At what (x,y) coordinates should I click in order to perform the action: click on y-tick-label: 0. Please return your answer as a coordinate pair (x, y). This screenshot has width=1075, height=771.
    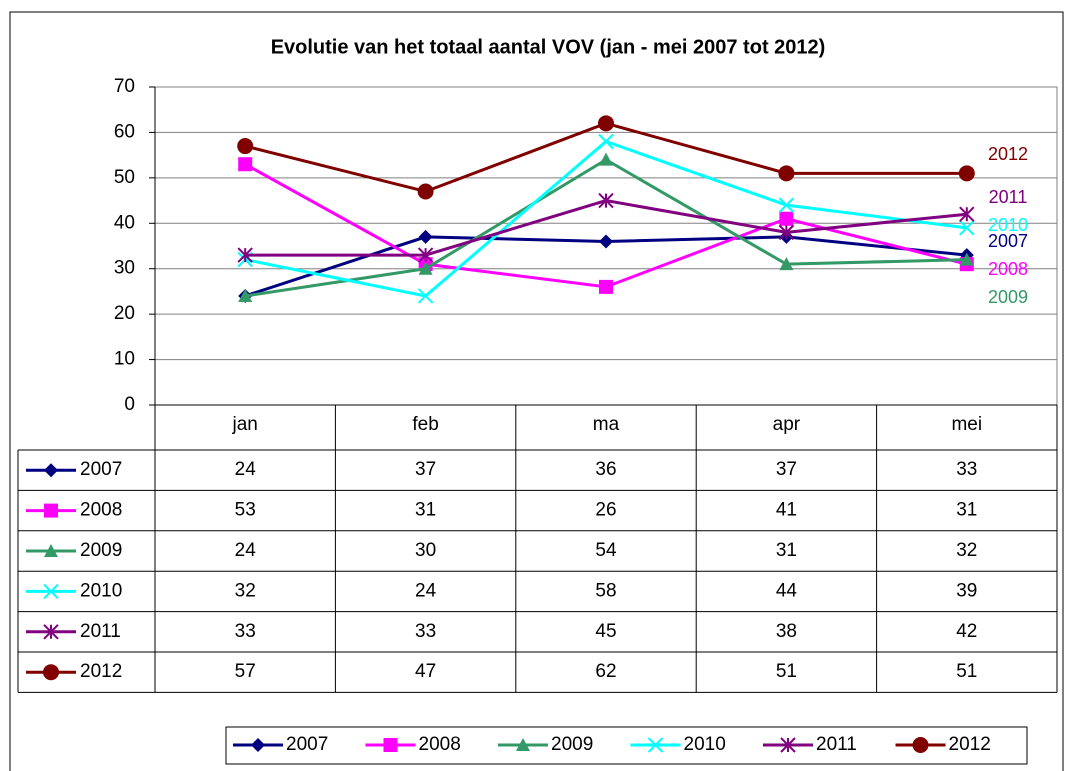
    Looking at the image, I should click on (129, 404).